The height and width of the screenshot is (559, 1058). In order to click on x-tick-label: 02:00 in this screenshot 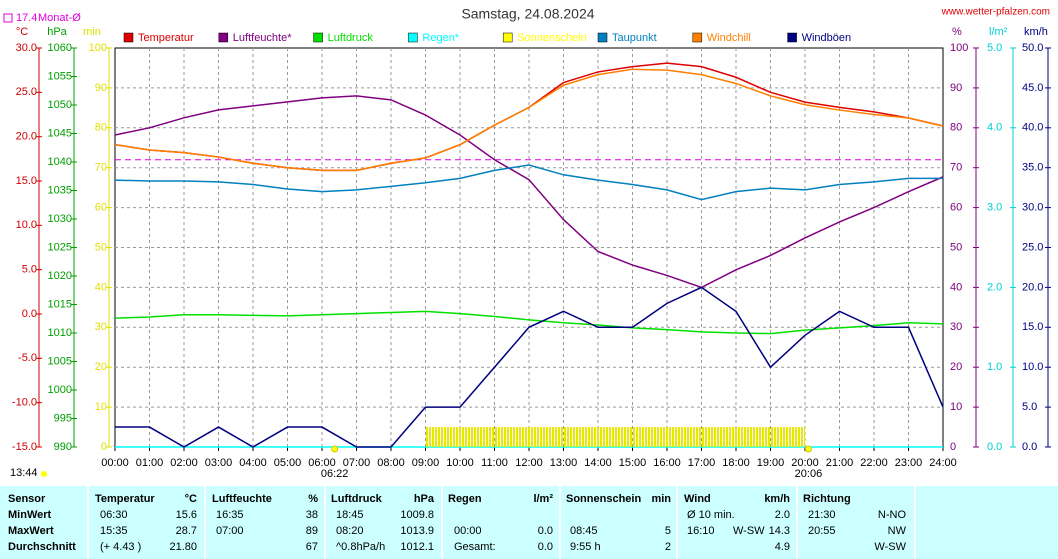, I will do `click(184, 463)`.